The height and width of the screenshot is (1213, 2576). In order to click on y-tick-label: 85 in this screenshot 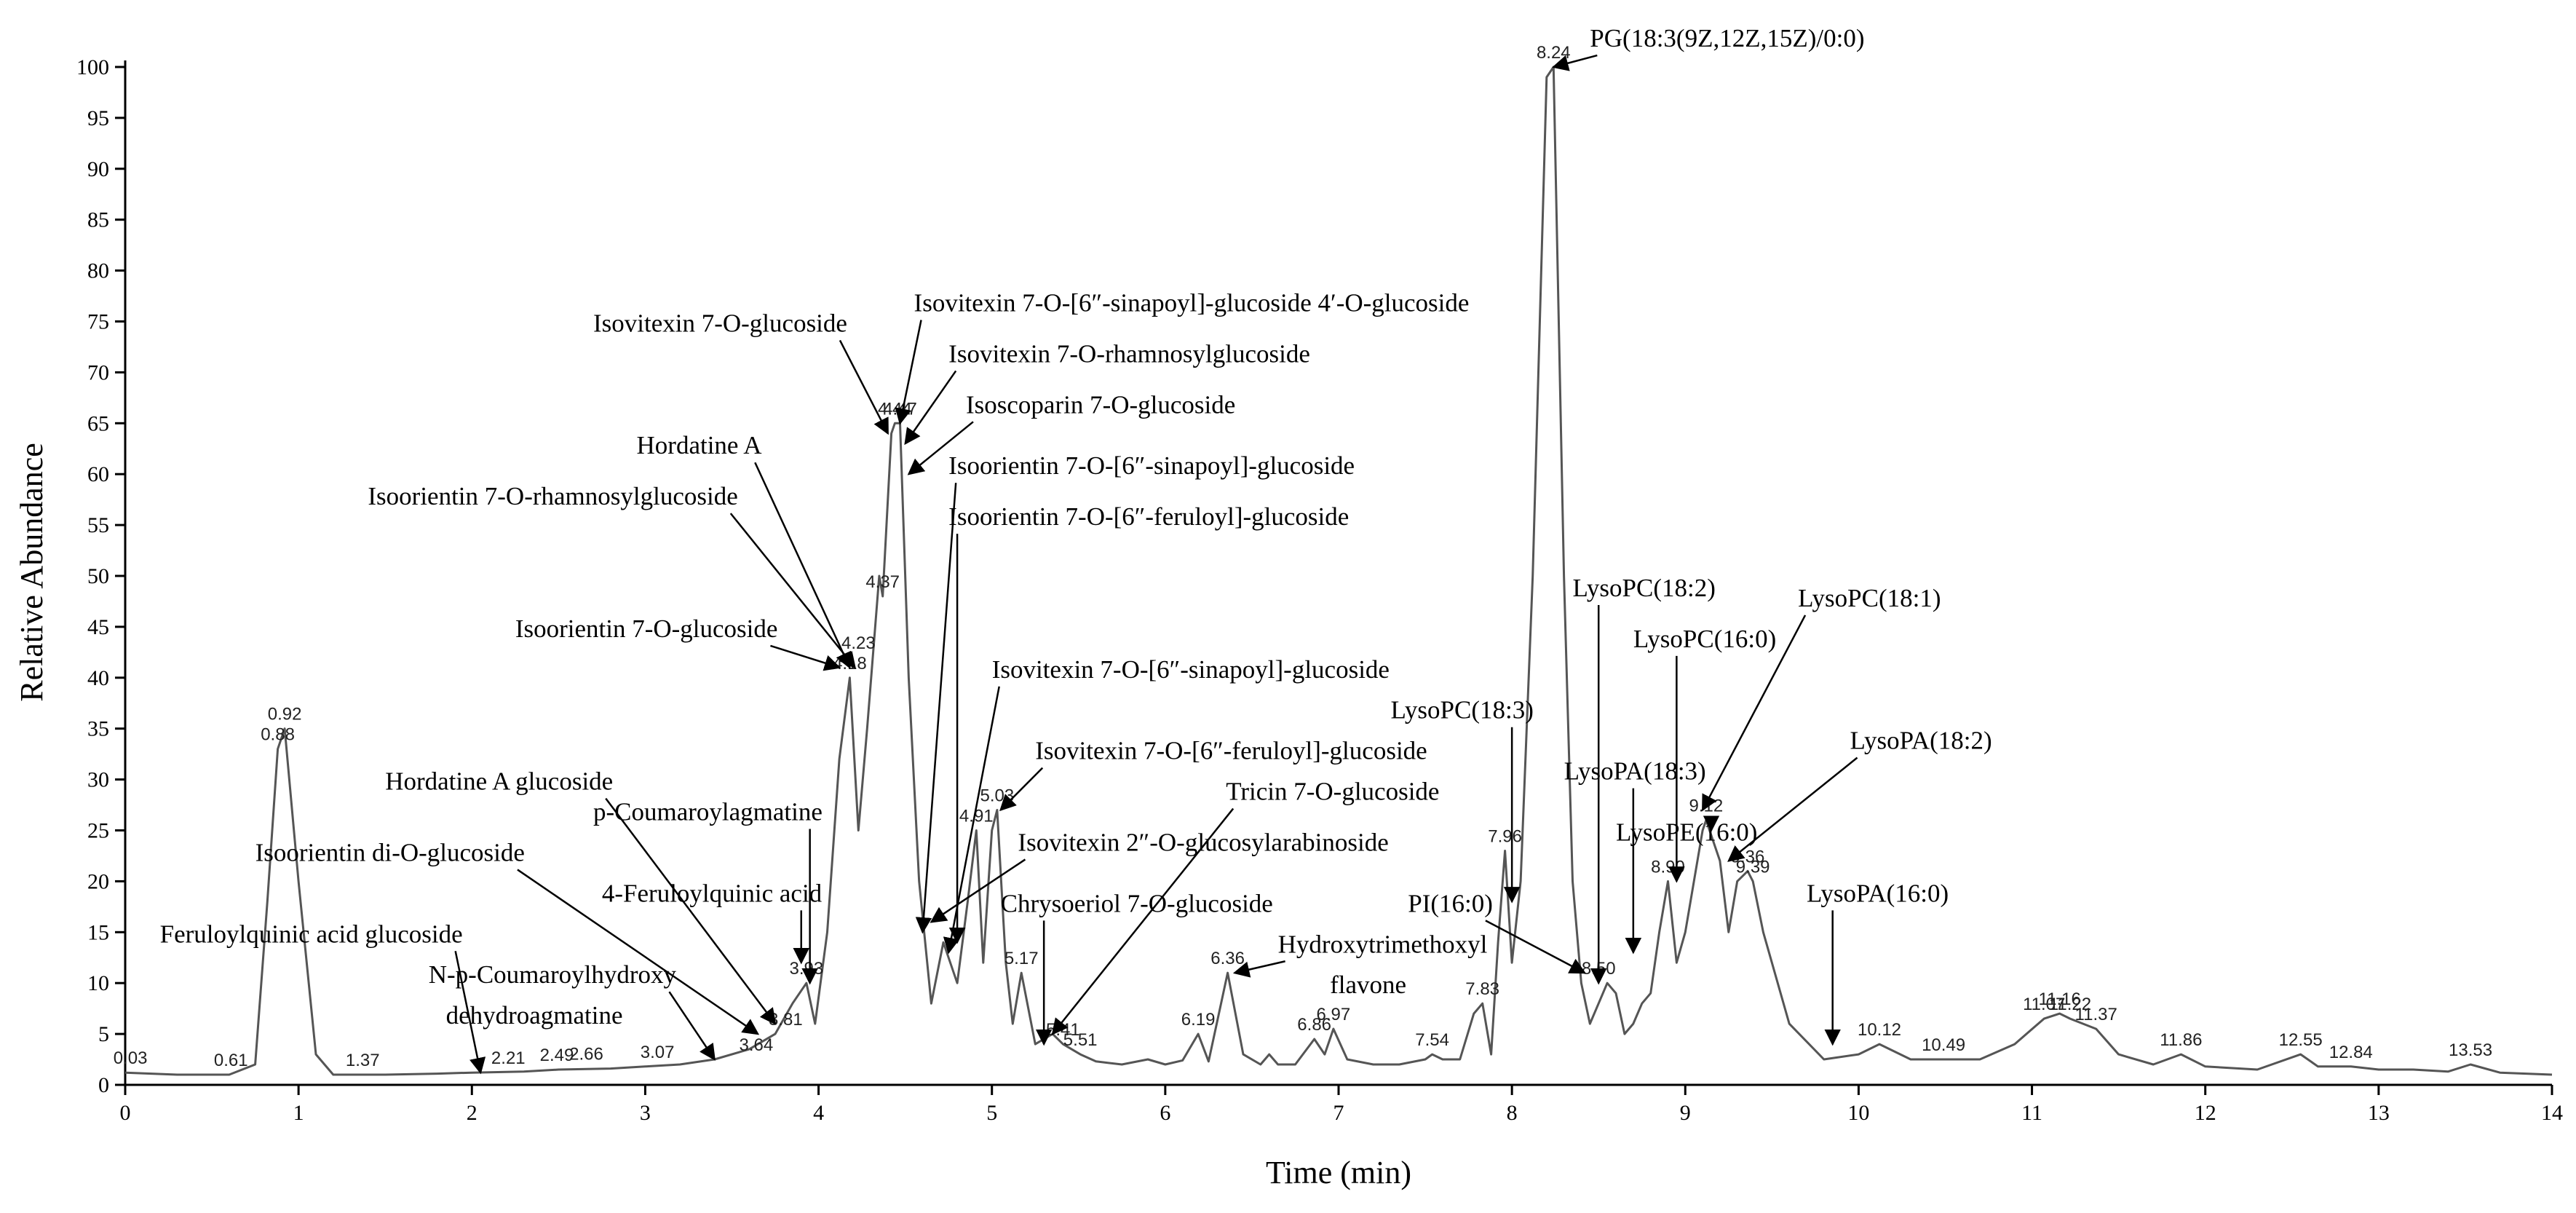, I will do `click(98, 220)`.